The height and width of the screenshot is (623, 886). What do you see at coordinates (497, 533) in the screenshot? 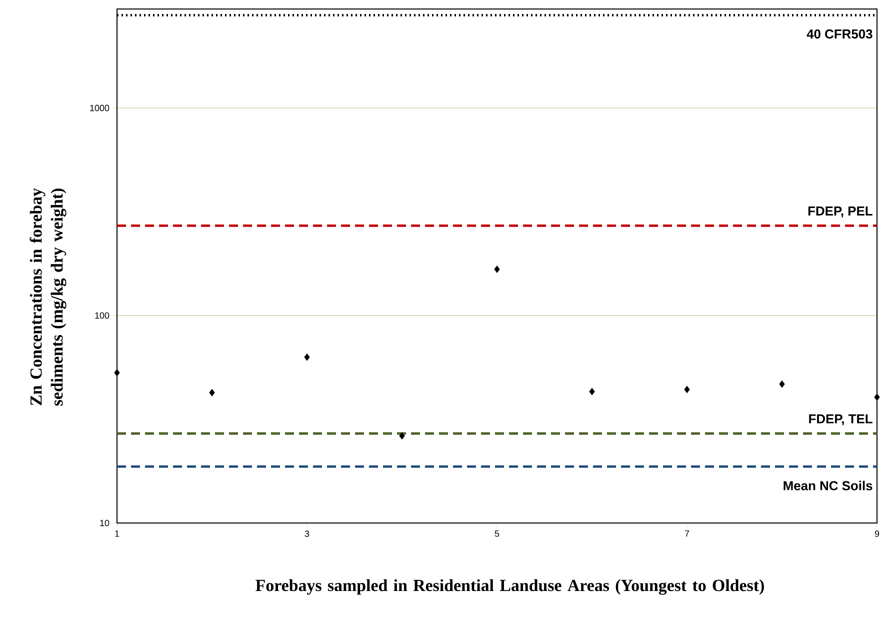
I see `x-tick-label: 5` at bounding box center [497, 533].